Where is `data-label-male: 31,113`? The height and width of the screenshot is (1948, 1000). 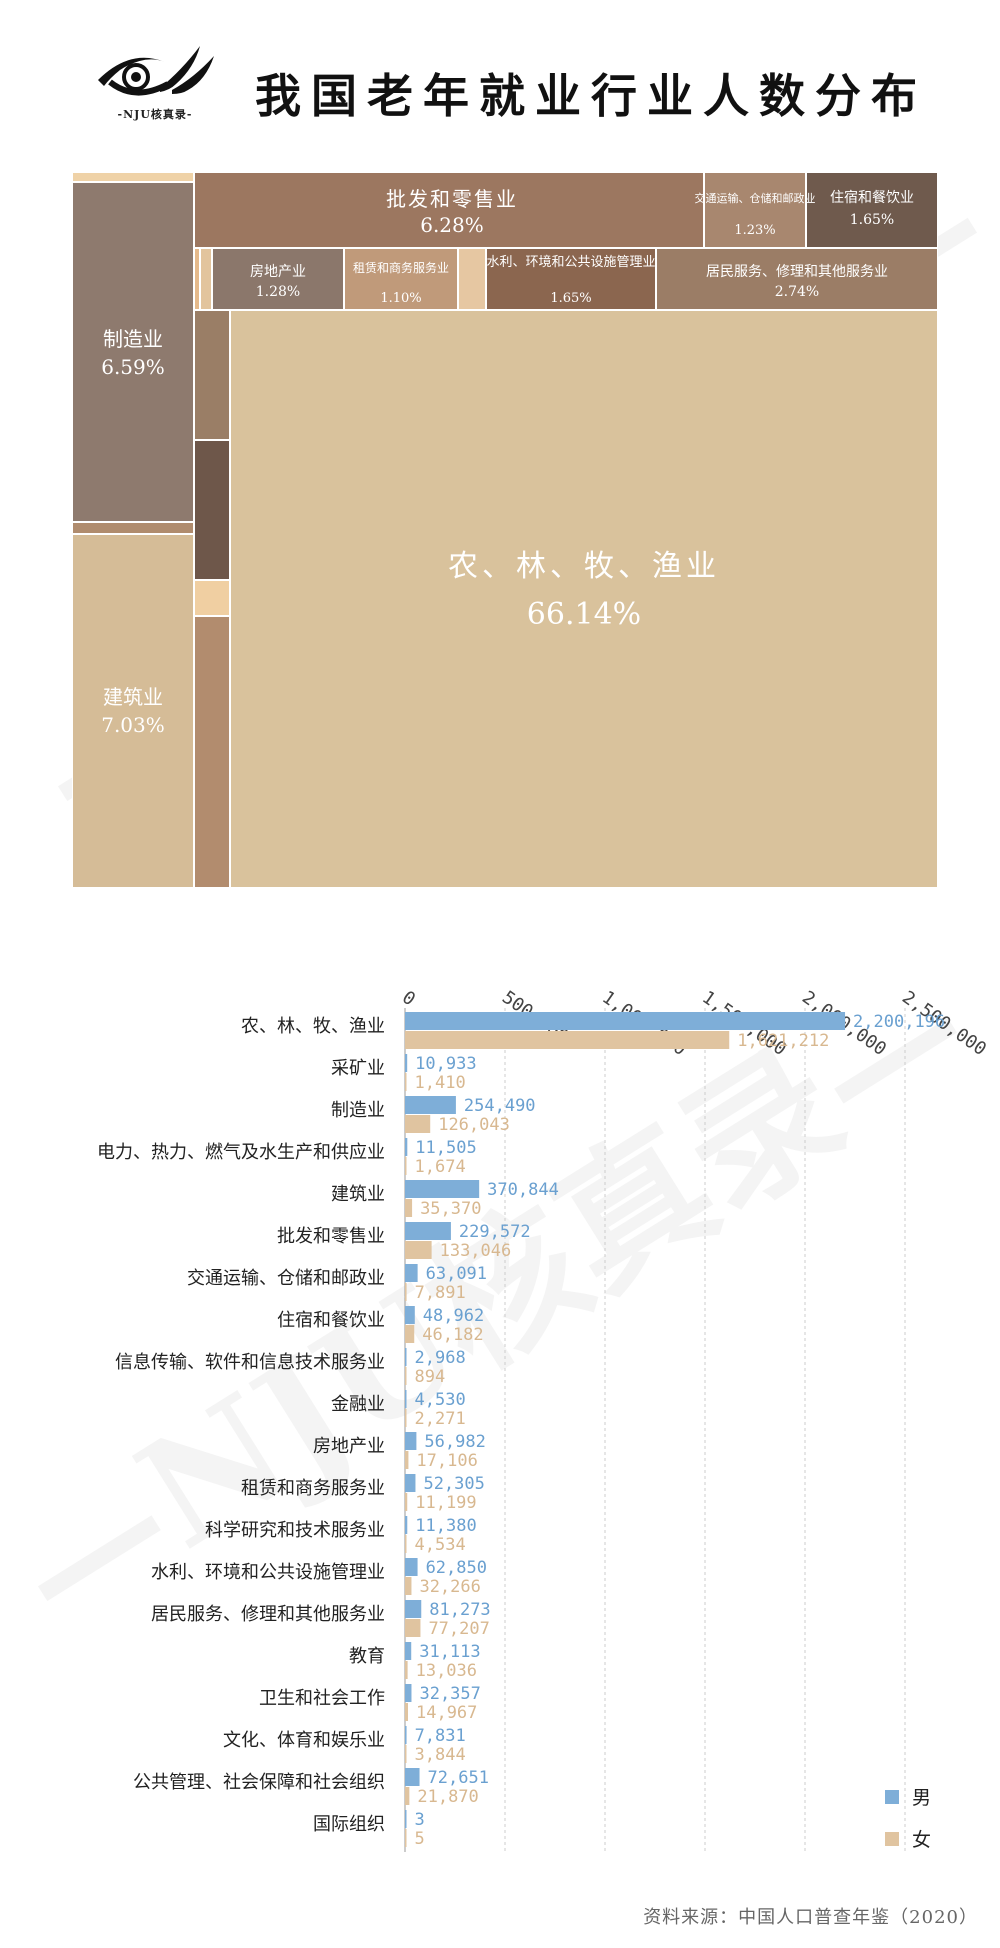 data-label-male: 31,113 is located at coordinates (449, 1652).